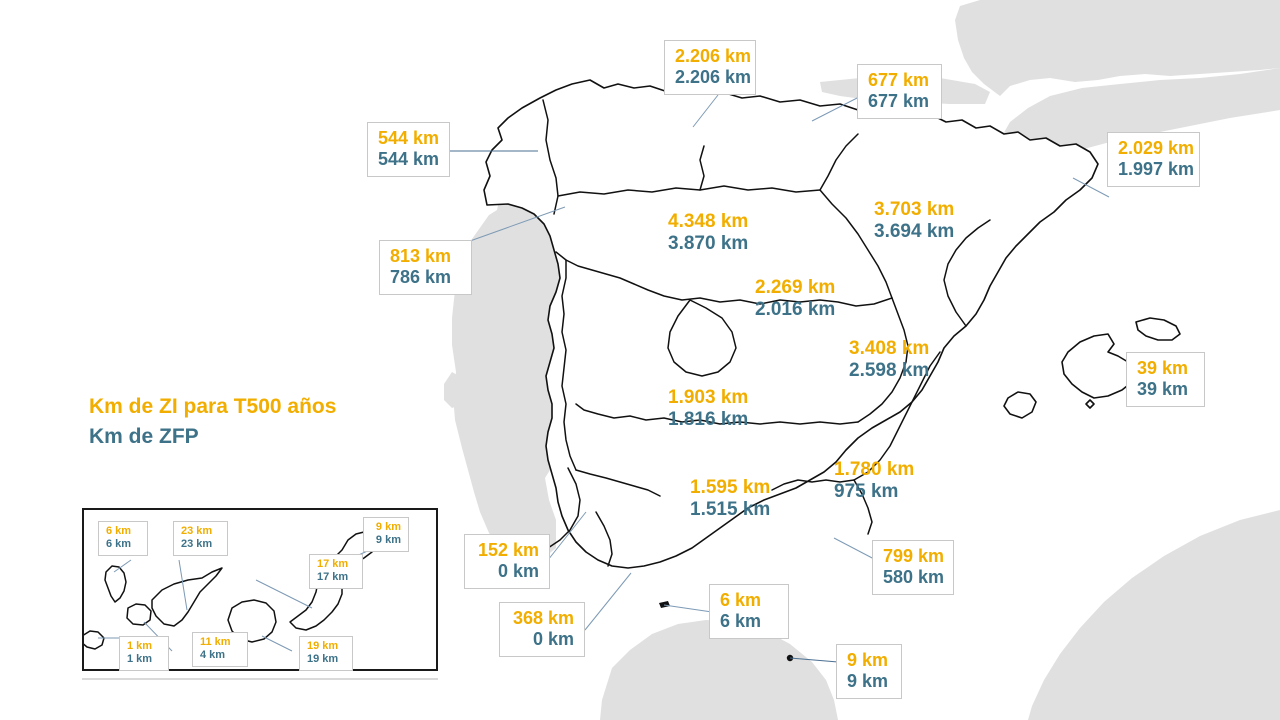 This screenshot has width=1280, height=720. What do you see at coordinates (421, 256) in the screenshot?
I see `callout-extremadura-zi: 813 km` at bounding box center [421, 256].